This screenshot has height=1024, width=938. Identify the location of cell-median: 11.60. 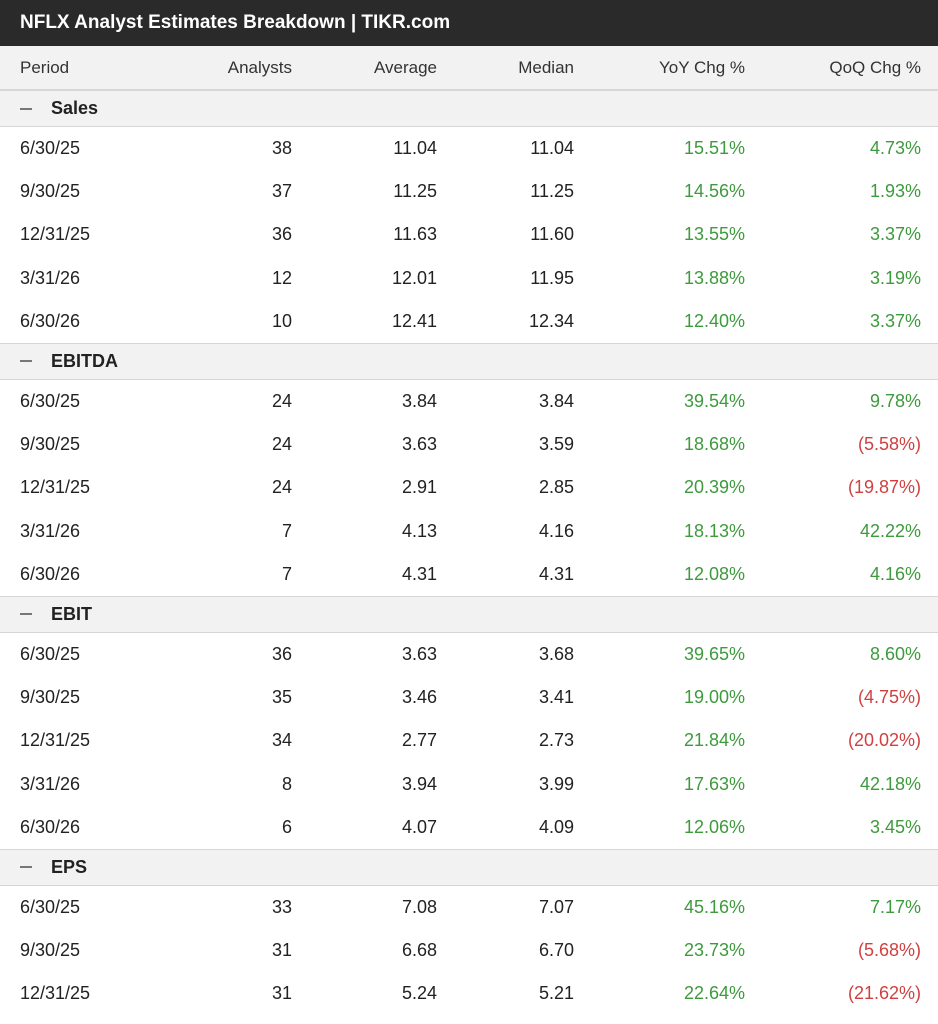
(552, 234).